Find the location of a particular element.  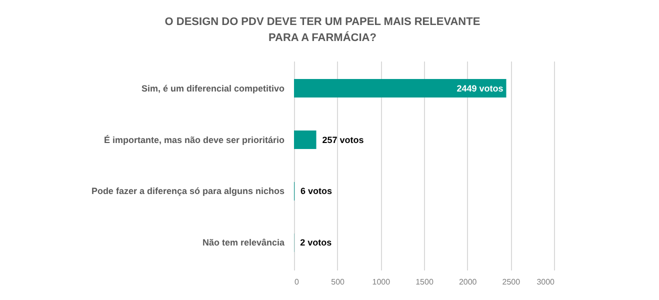

x-tick-label: 1500 is located at coordinates (425, 282).